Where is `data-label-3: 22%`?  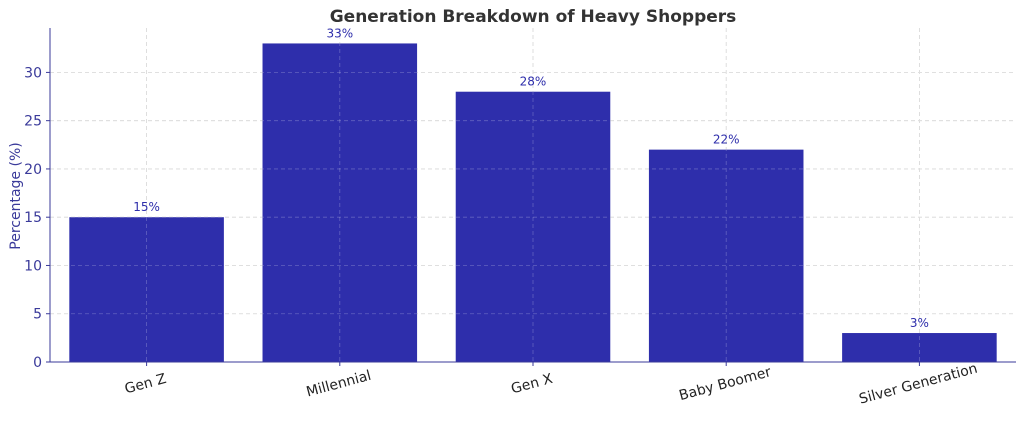 data-label-3: 22% is located at coordinates (726, 140).